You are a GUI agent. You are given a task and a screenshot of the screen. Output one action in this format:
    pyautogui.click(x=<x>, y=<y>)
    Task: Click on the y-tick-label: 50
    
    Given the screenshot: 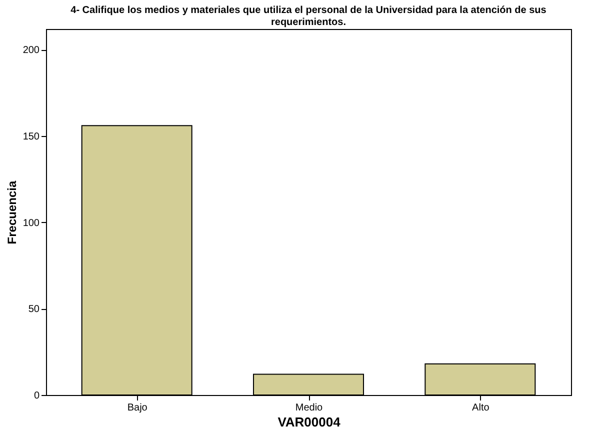 What is the action you would take?
    pyautogui.click(x=34, y=310)
    